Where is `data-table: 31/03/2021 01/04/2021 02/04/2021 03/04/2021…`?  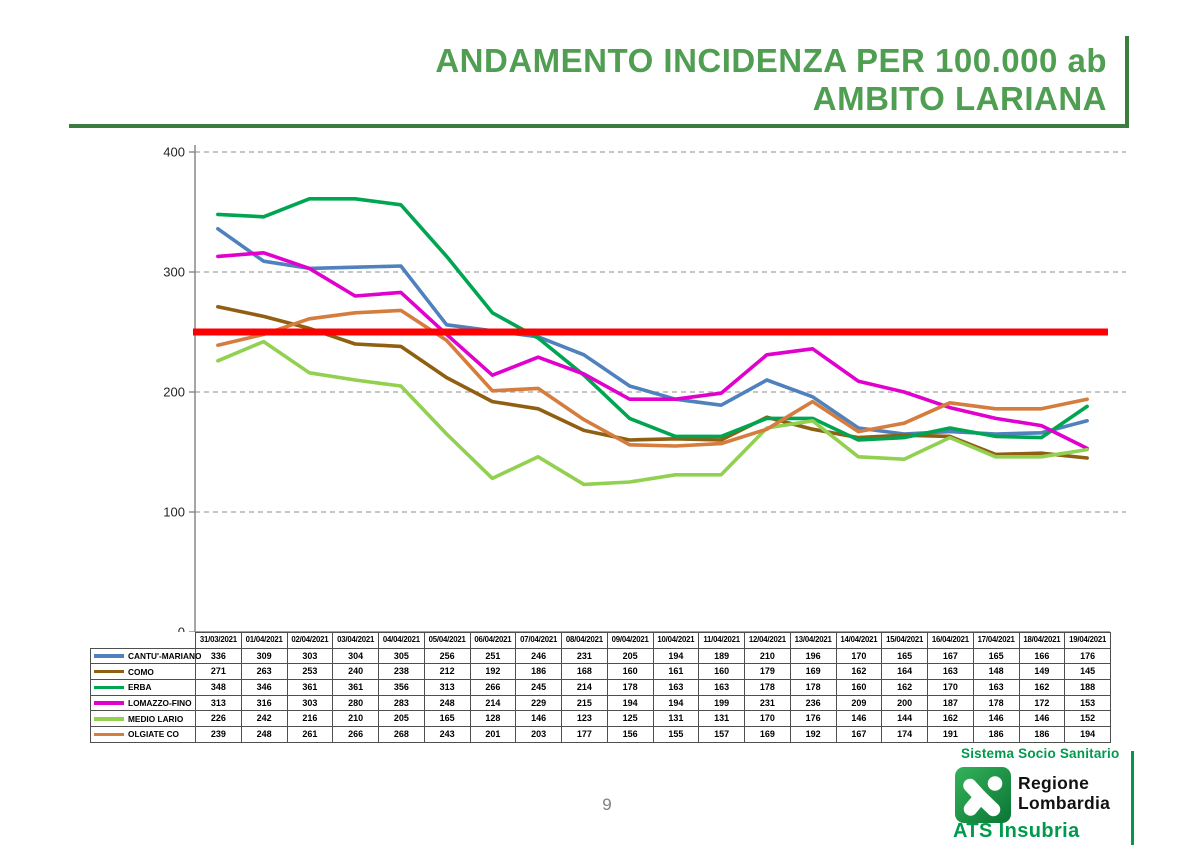 data-table: 31/03/2021 01/04/2021 02/04/2021 03/04/2021… is located at coordinates (600, 687).